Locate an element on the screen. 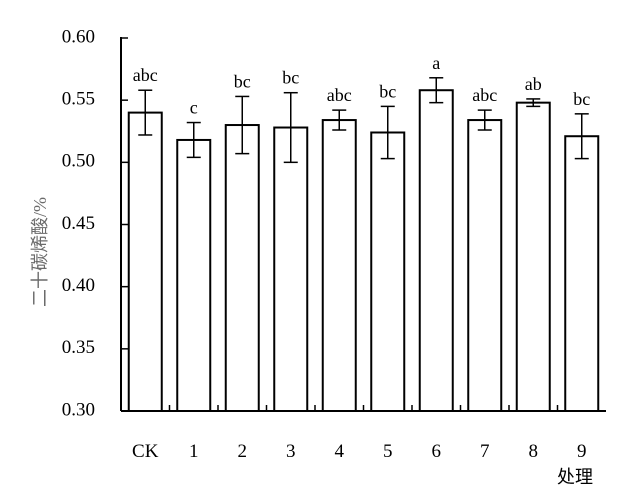 The height and width of the screenshot is (490, 636). x-tick-label: 1 is located at coordinates (194, 451).